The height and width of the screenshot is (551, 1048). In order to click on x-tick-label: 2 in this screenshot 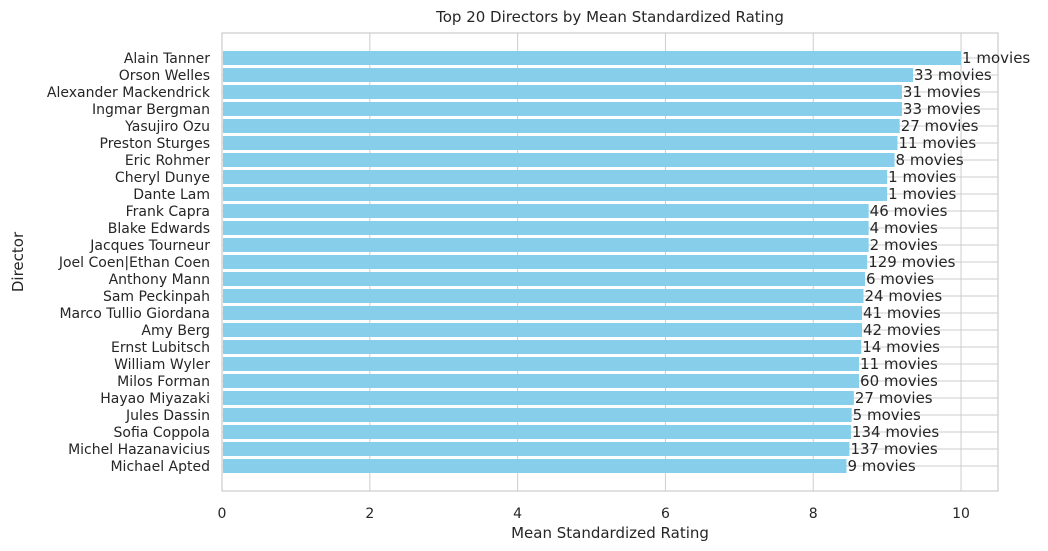, I will do `click(369, 514)`.